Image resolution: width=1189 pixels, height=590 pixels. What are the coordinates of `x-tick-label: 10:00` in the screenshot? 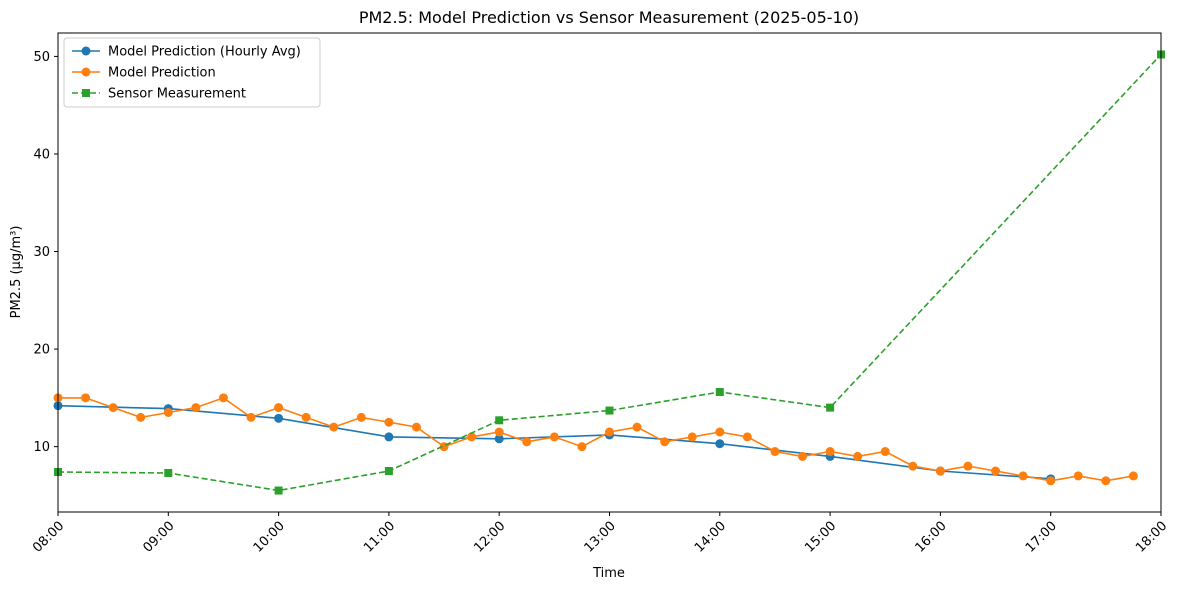 It's located at (269, 537).